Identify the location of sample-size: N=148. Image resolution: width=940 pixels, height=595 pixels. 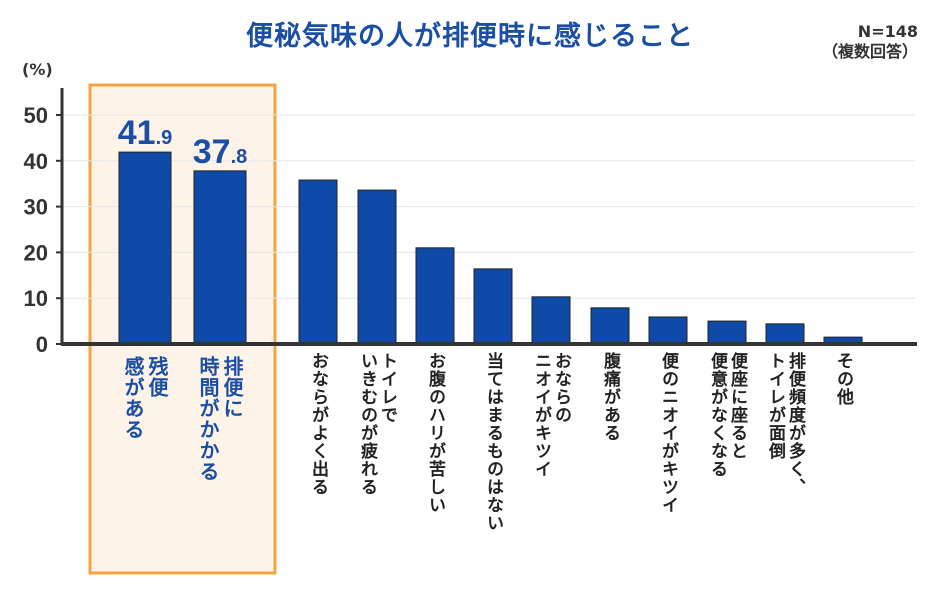
(887, 31).